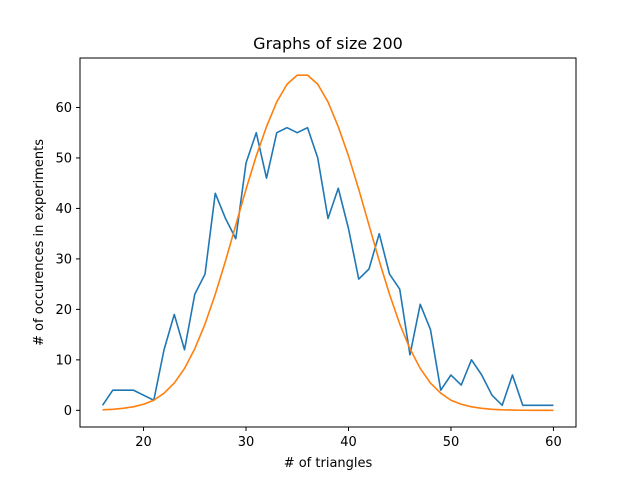 This screenshot has height=480, width=640. I want to click on y-tick-label: 60, so click(63, 108).